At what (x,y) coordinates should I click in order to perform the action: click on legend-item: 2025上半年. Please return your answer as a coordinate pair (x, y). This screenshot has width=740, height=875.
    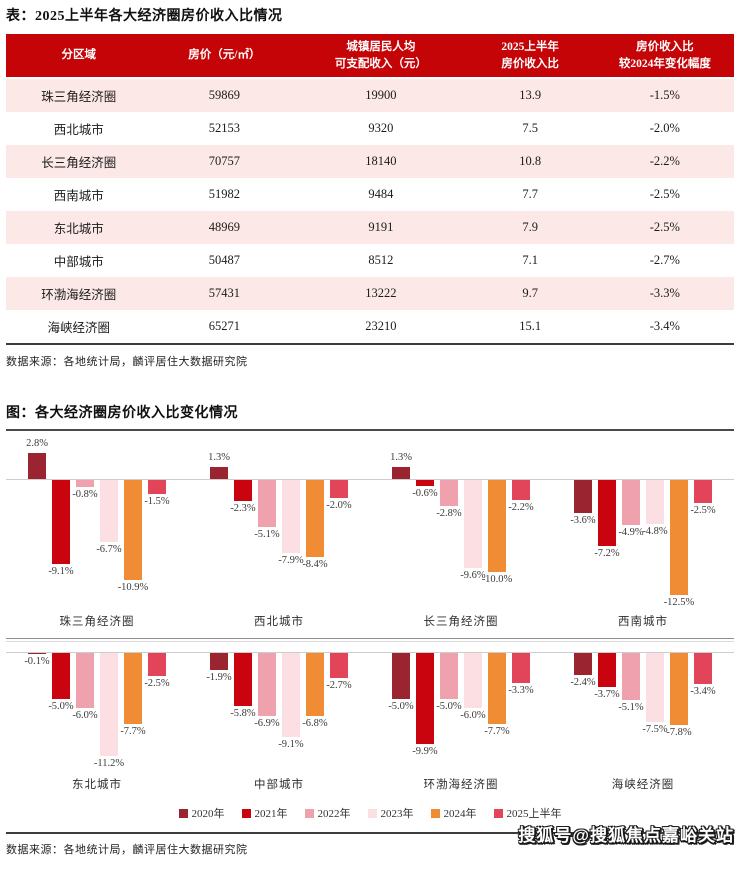
    Looking at the image, I should click on (527, 813).